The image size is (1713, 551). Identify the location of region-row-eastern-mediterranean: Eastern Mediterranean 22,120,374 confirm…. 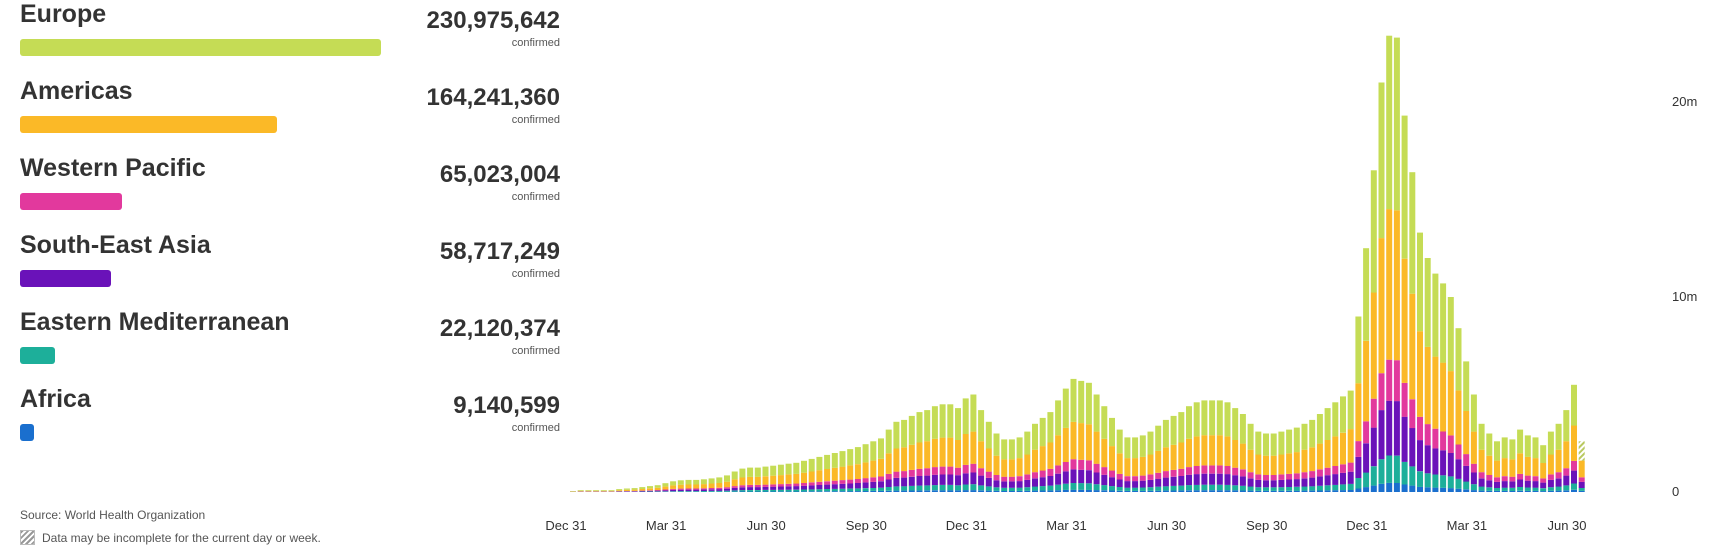
(290, 350).